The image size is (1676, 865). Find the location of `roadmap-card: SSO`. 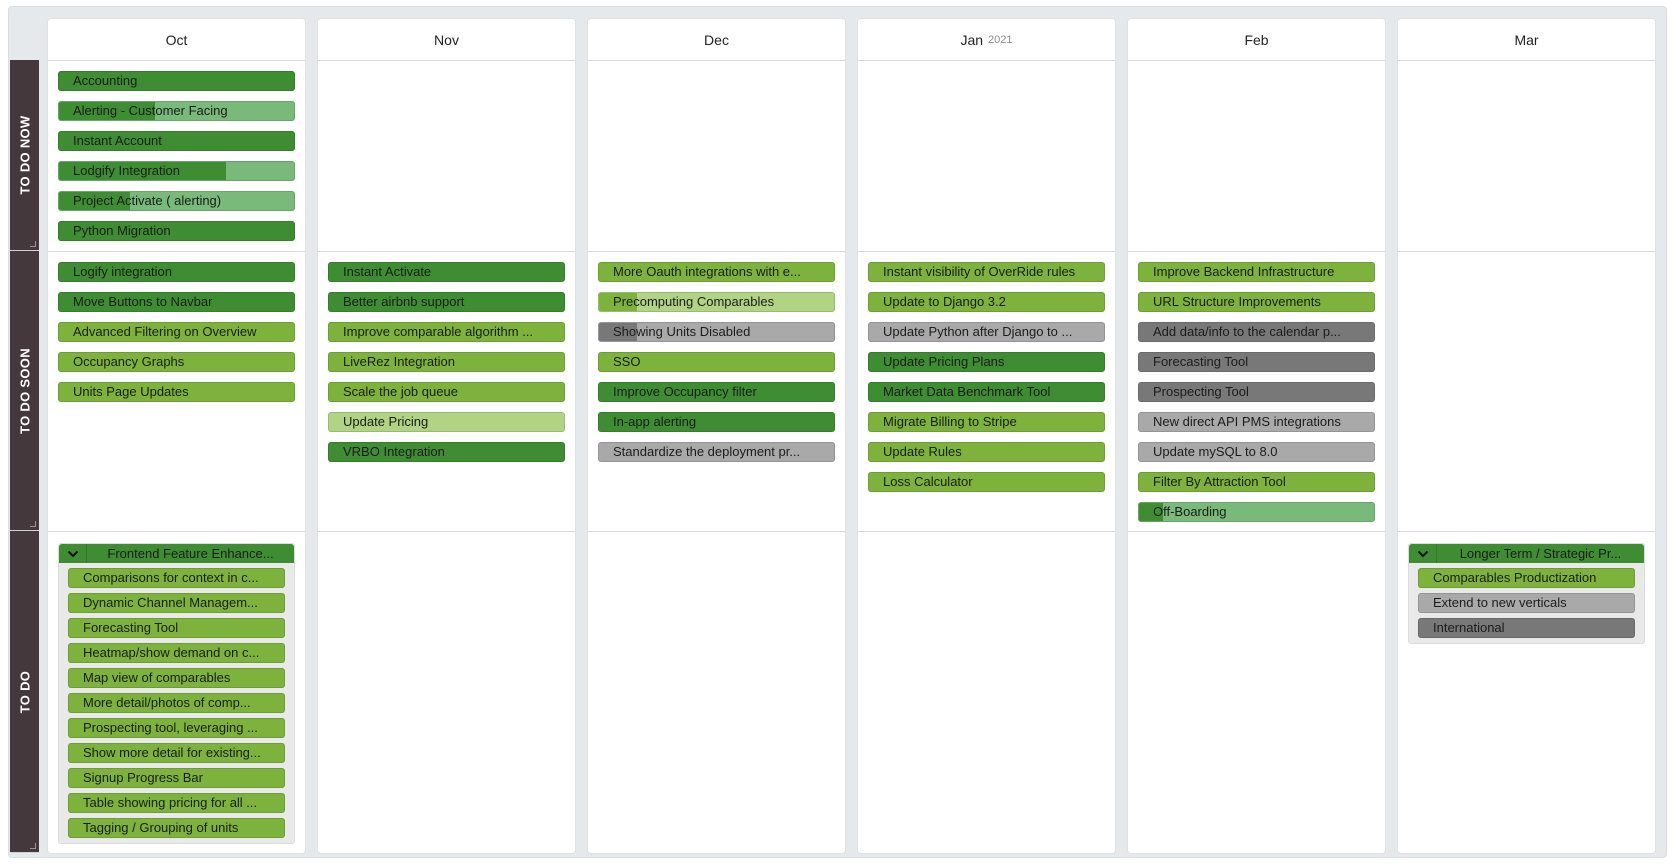

roadmap-card: SSO is located at coordinates (716, 362).